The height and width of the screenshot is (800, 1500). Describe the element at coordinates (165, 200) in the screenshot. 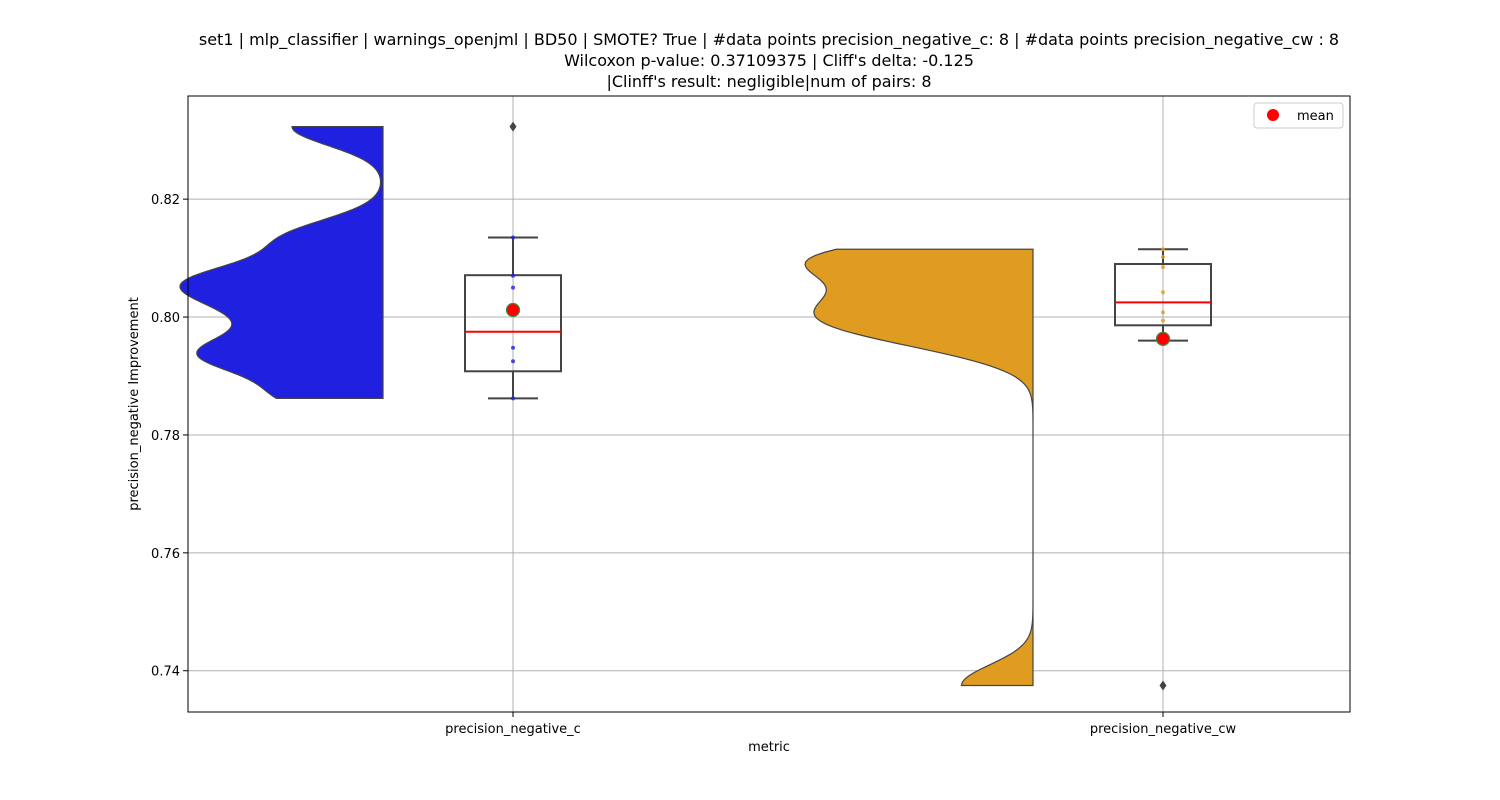

I see `y-tick-label: 0.82` at that location.